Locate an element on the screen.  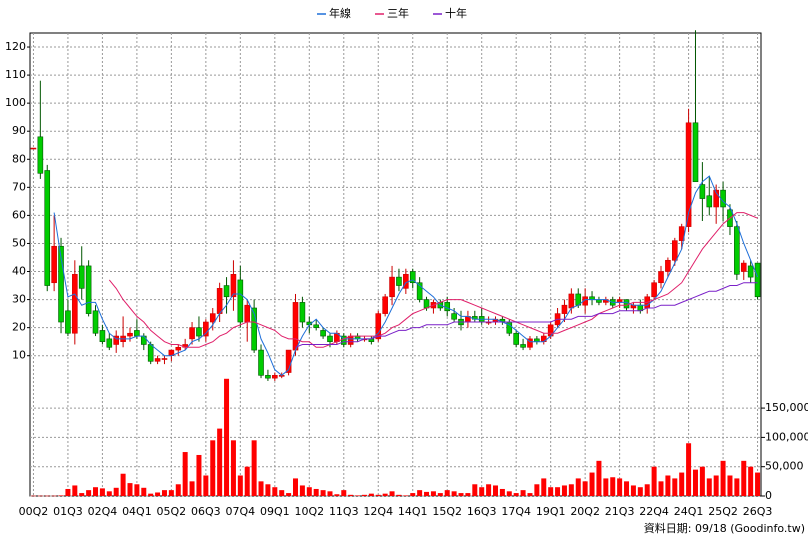
x-tick-label: 10Q2 is located at coordinates (309, 511).